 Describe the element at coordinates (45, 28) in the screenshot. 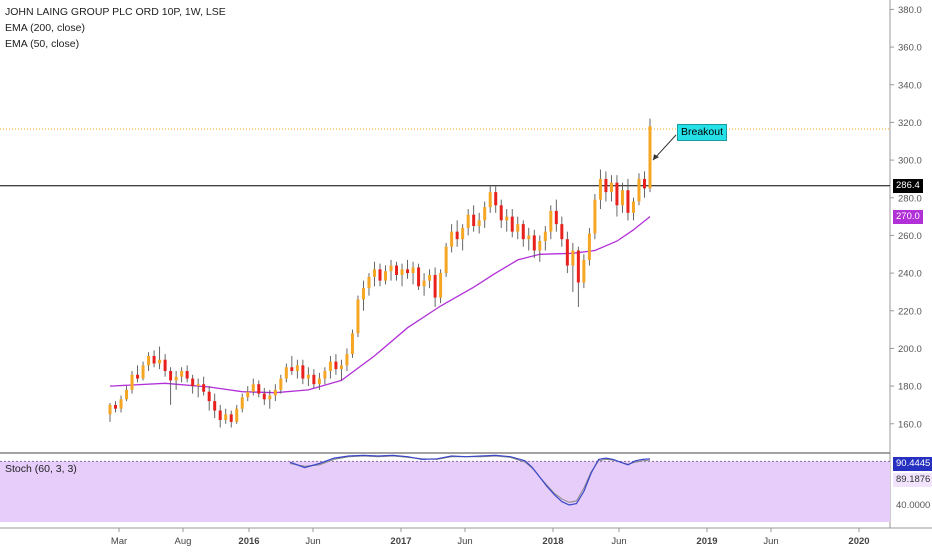

I see `ema200-legend: EMA (200, close)` at that location.